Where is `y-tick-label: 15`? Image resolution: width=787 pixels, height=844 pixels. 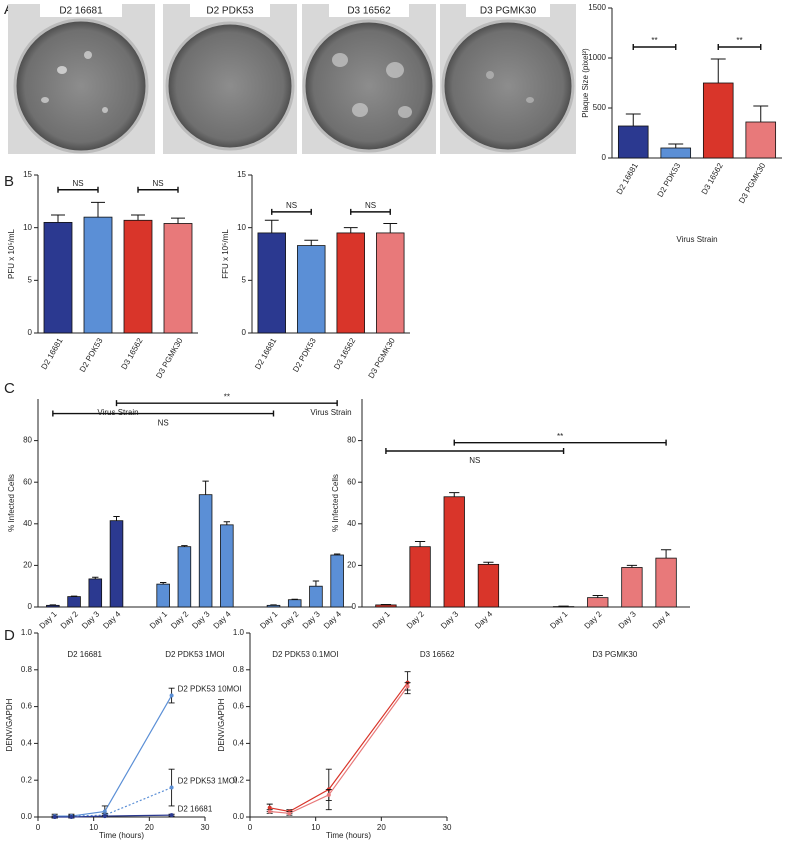 y-tick-label: 15 is located at coordinates (27, 174).